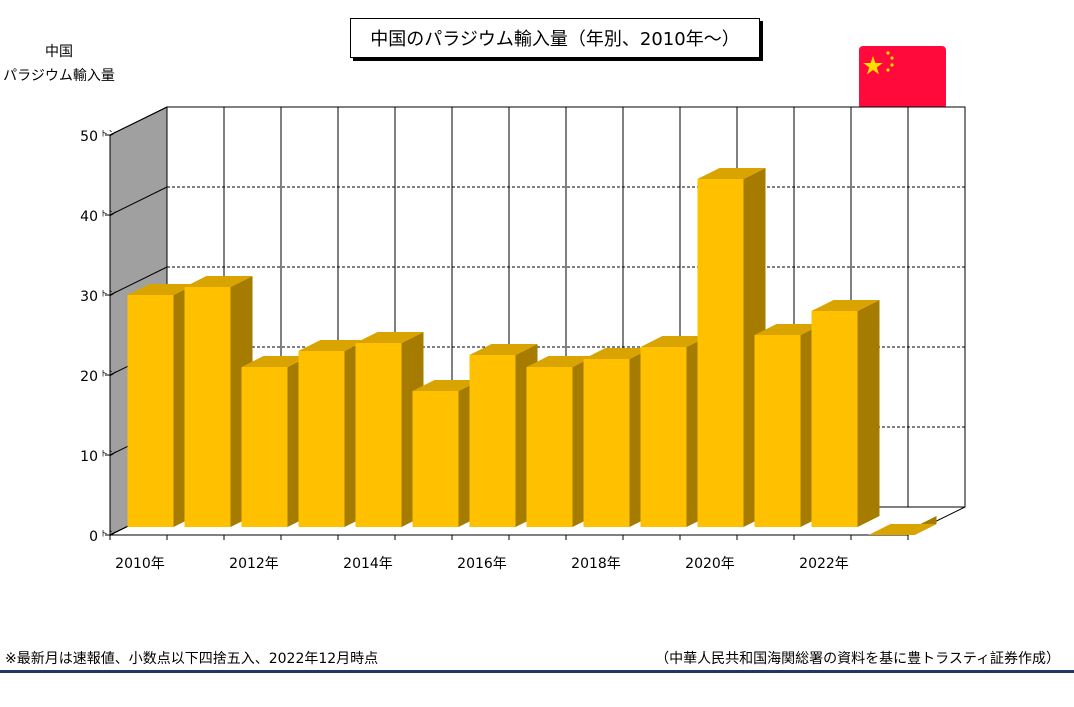 The height and width of the screenshot is (707, 1074). Describe the element at coordinates (89, 377) in the screenshot. I see `y-tick-label: 20` at that location.